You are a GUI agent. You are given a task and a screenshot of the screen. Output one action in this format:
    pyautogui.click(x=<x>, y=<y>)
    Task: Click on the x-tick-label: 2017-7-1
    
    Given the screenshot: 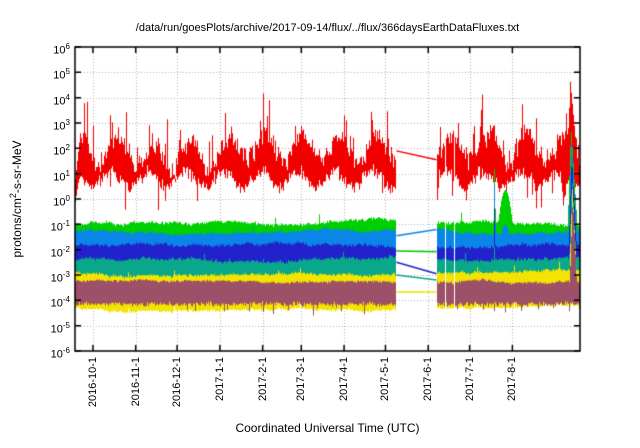 What is the action you would take?
    pyautogui.click(x=469, y=379)
    